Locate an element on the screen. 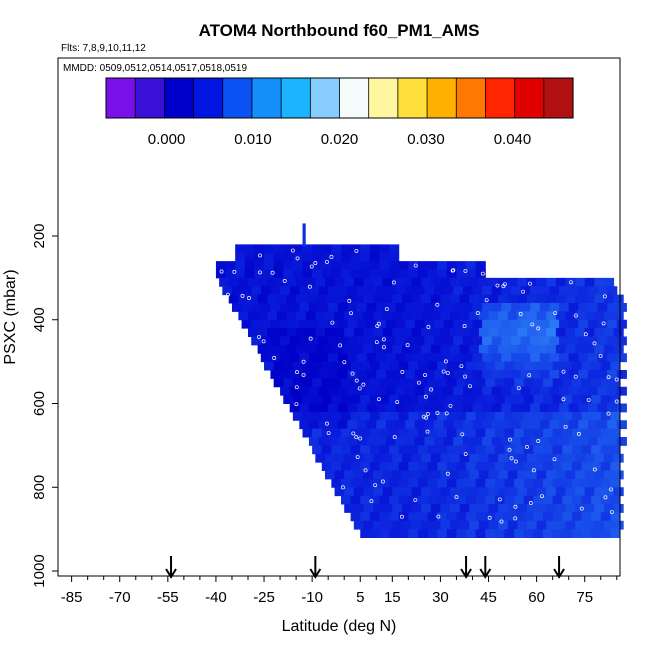 The image size is (650, 650). x-tick-label: -25 is located at coordinates (264, 597).